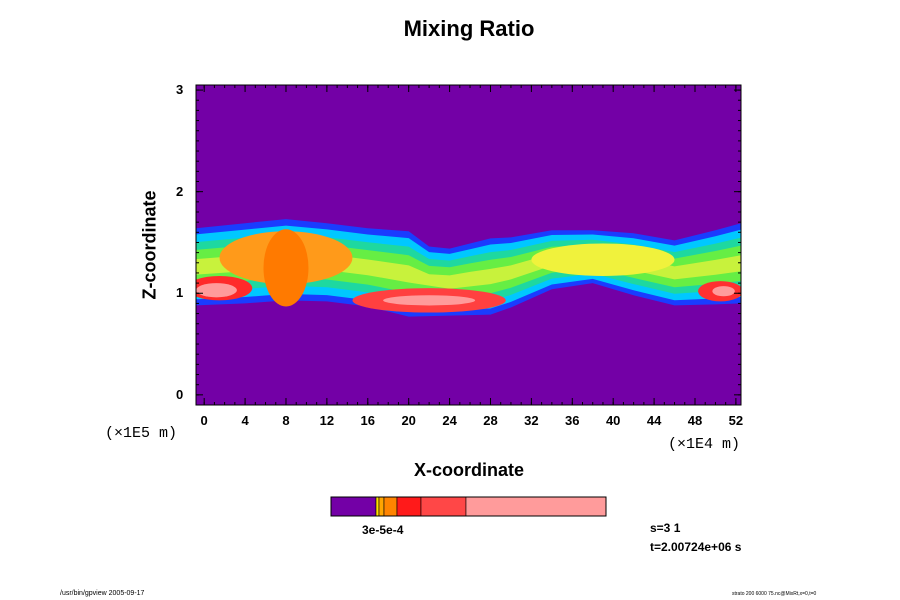 The height and width of the screenshot is (600, 900). I want to click on blob-pink-left, so click(216, 290).